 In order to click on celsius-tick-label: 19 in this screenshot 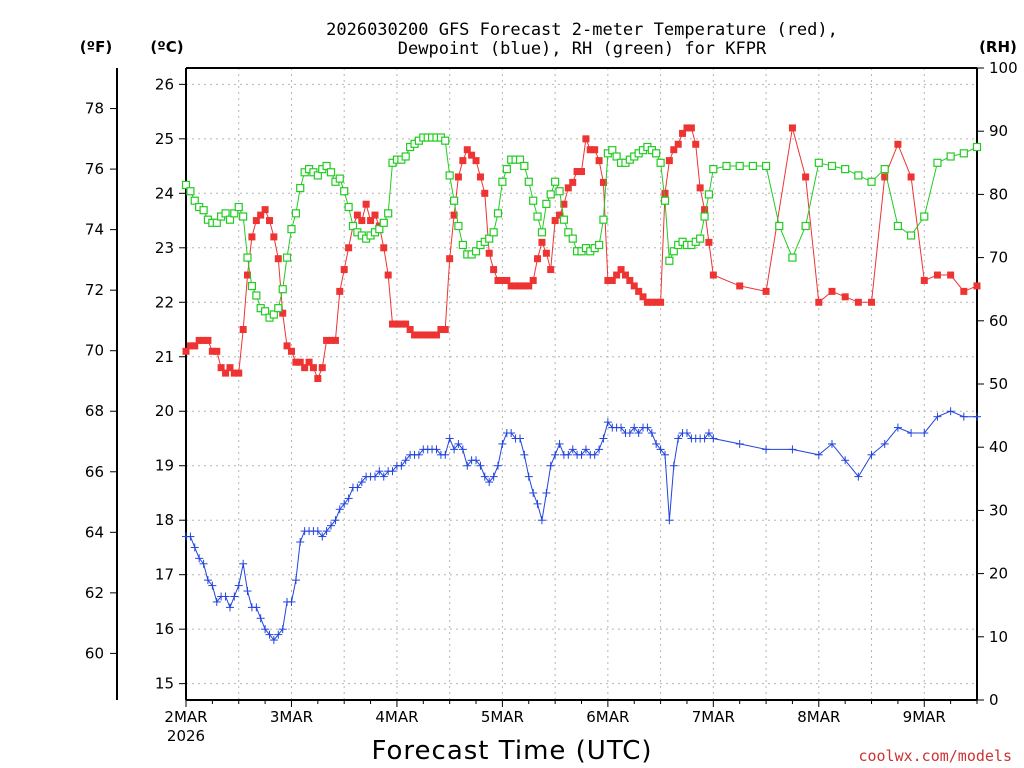, I will do `click(164, 466)`.